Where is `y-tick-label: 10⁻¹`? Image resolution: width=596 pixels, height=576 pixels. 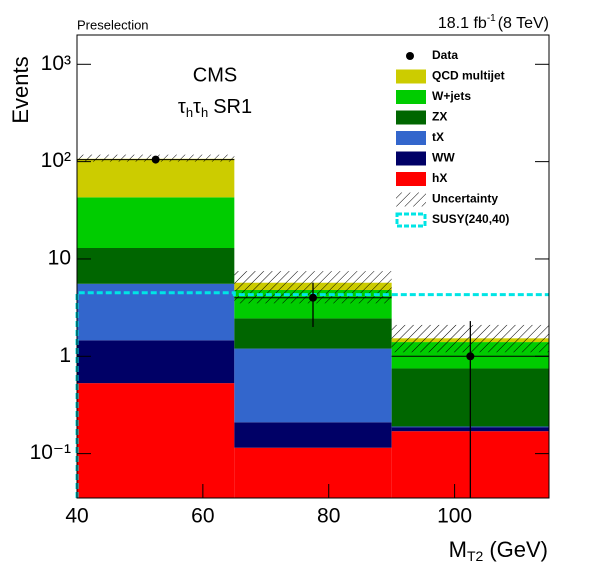 y-tick-label: 10⁻¹ is located at coordinates (50, 452).